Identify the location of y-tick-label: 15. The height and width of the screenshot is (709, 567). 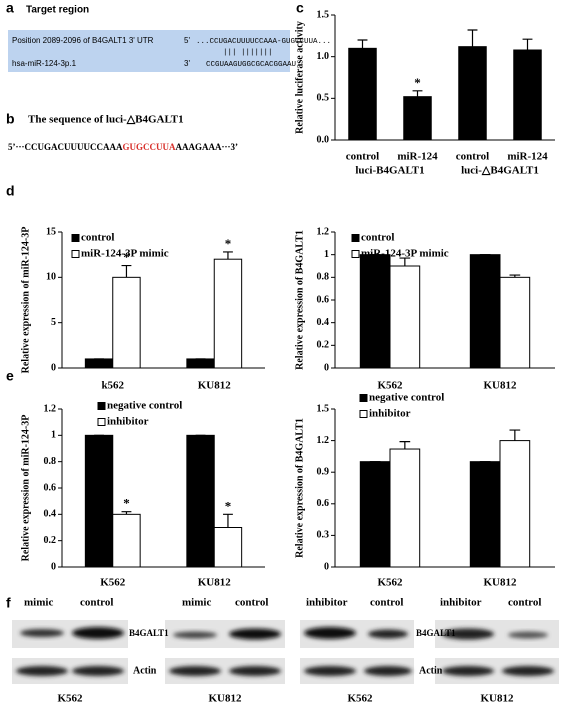
(51, 231).